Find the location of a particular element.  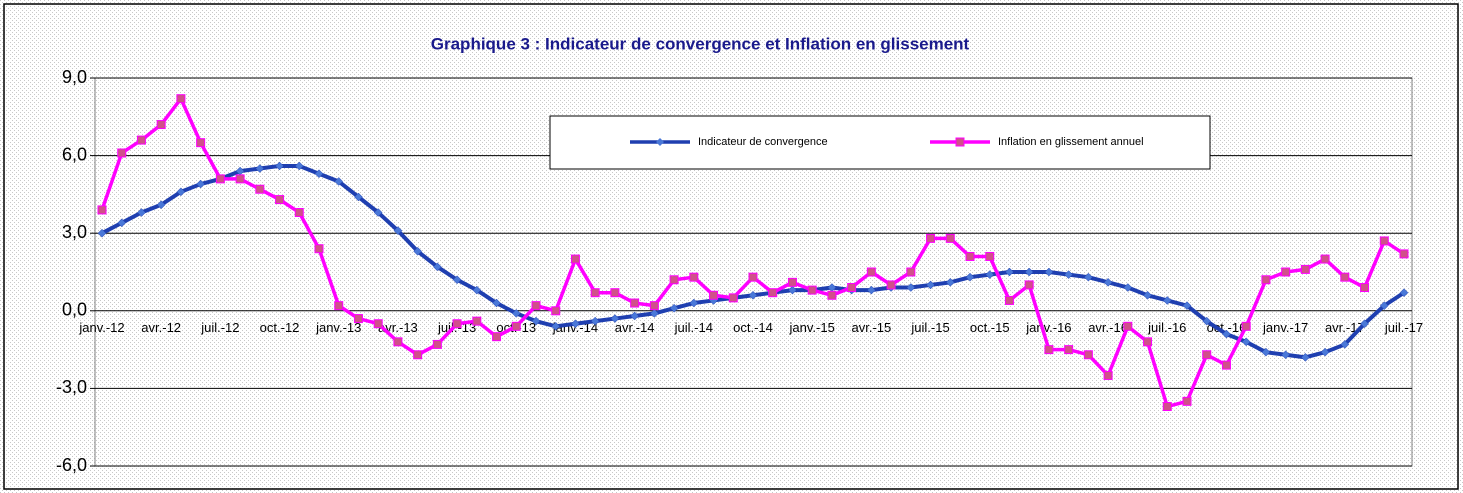

x-tick-label: janv.-12 is located at coordinates (101, 327).